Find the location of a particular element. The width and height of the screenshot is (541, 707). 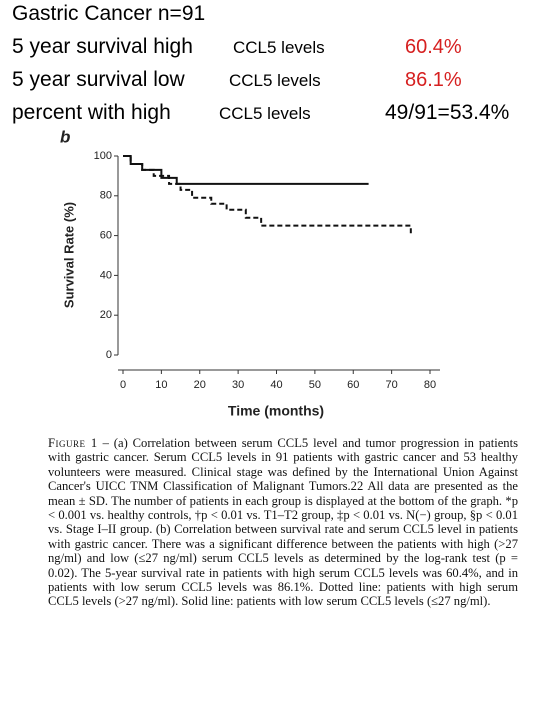

x-tick-label: 60 is located at coordinates (353, 385).